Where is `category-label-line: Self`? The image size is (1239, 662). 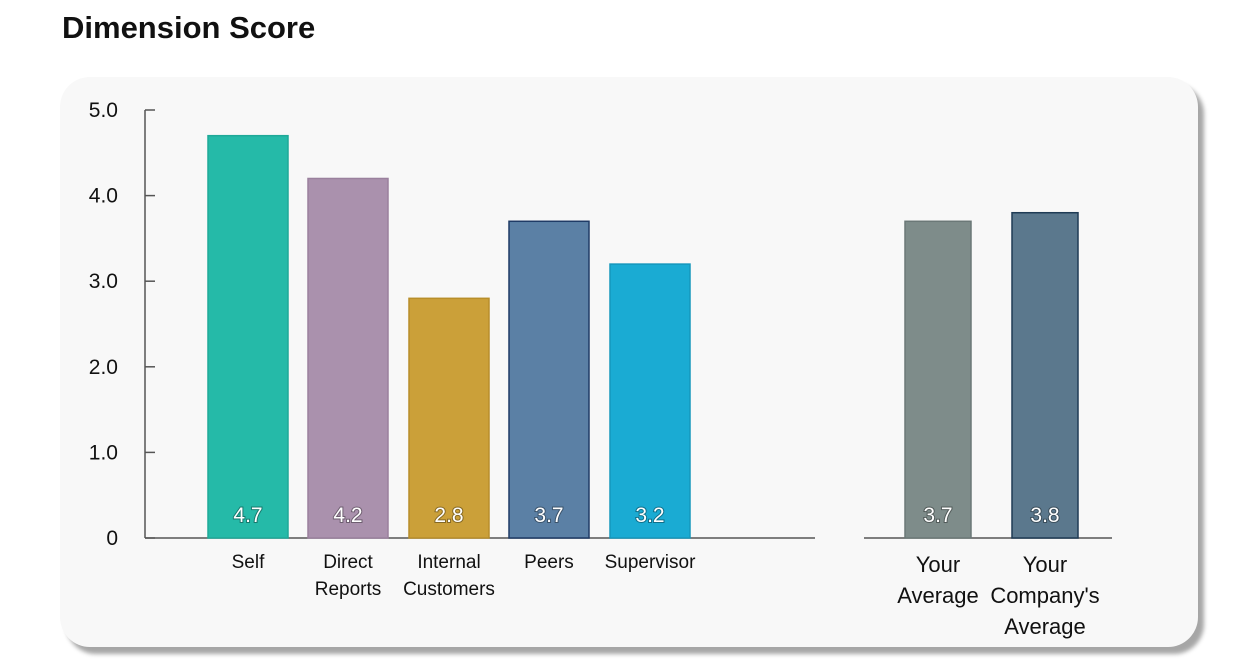
category-label-line: Self is located at coordinates (248, 562).